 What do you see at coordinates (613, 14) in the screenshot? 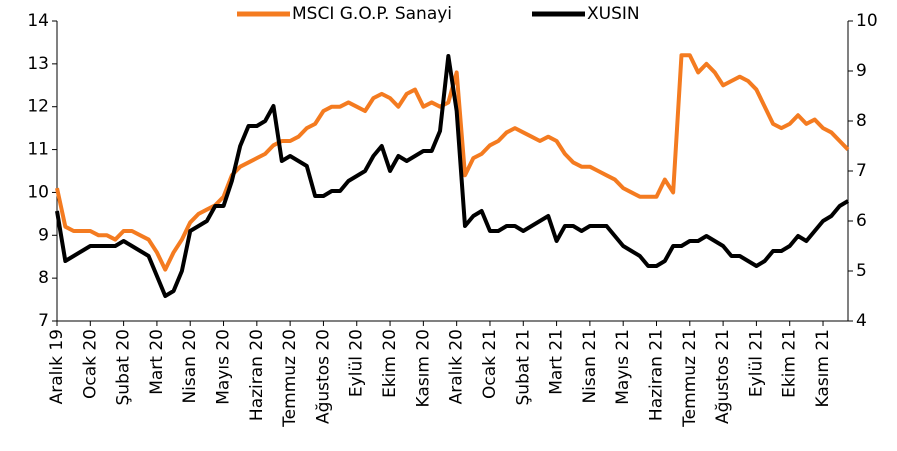
I see `legend-label: XUSIN` at bounding box center [613, 14].